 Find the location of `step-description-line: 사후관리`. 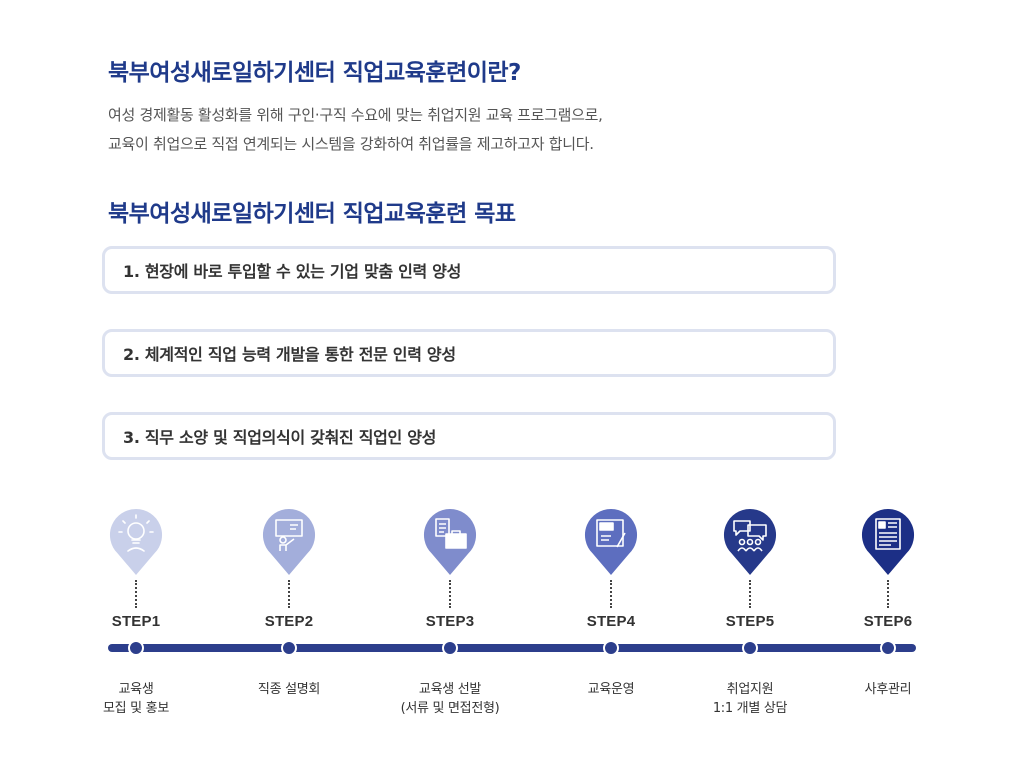

step-description-line: 사후관리 is located at coordinates (888, 689).